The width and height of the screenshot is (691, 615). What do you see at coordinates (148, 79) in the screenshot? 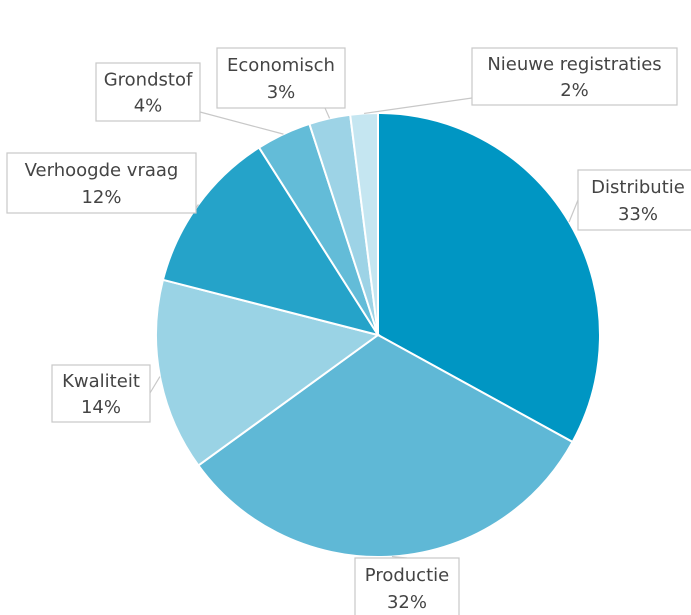
I see `category-label: Grondstof` at bounding box center [148, 79].